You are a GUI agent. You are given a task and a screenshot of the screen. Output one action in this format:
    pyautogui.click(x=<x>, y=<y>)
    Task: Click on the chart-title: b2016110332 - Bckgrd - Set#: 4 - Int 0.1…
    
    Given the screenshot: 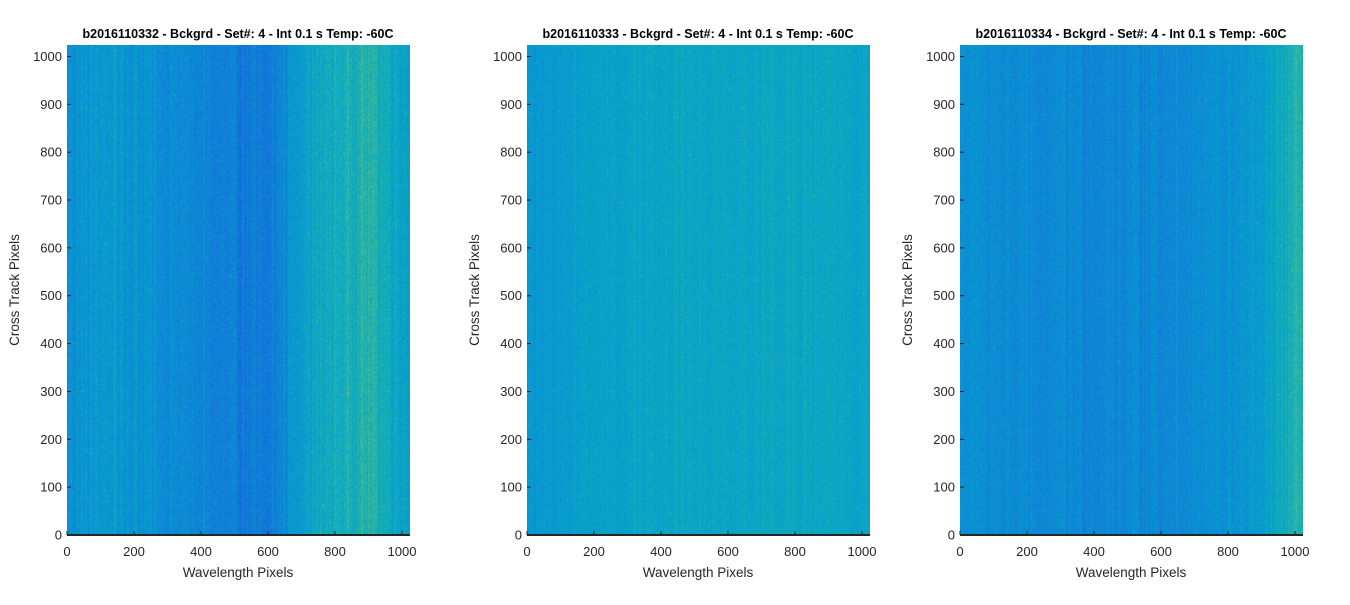 What is the action you would take?
    pyautogui.click(x=237, y=34)
    